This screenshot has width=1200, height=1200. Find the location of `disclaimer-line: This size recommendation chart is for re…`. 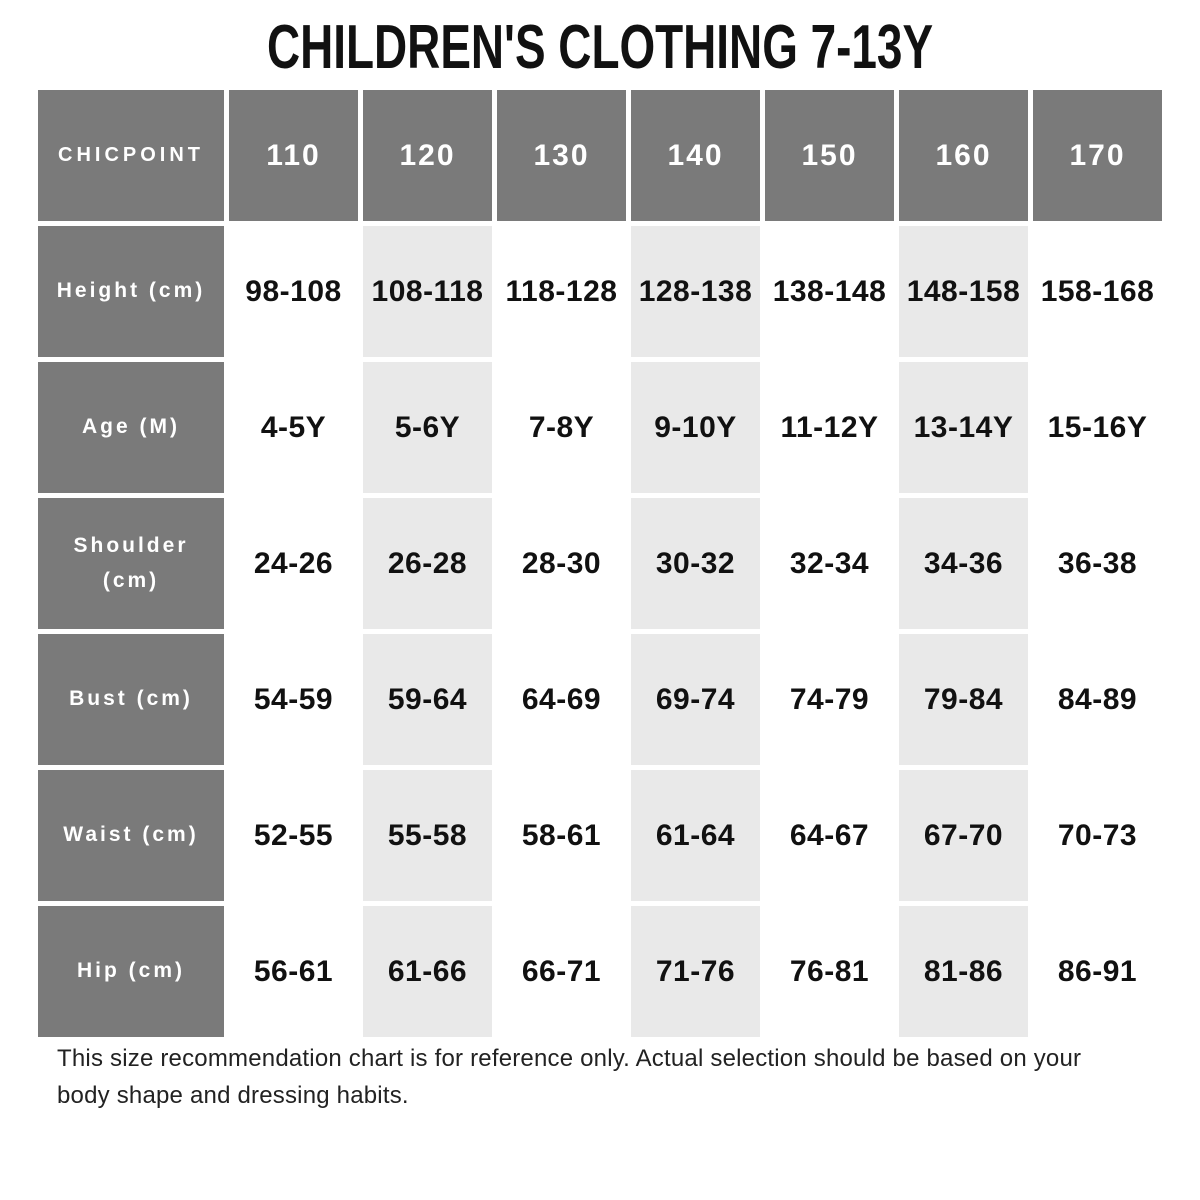

disclaimer-line: This size recommendation chart is for re… is located at coordinates (569, 1058).